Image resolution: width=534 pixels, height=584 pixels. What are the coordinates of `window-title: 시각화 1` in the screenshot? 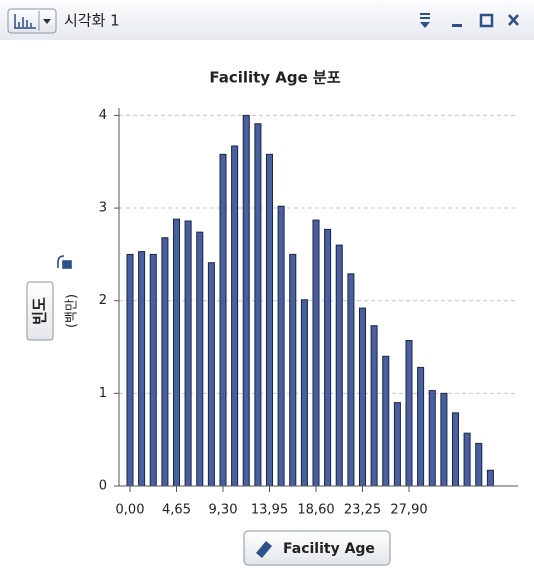 It's located at (92, 21).